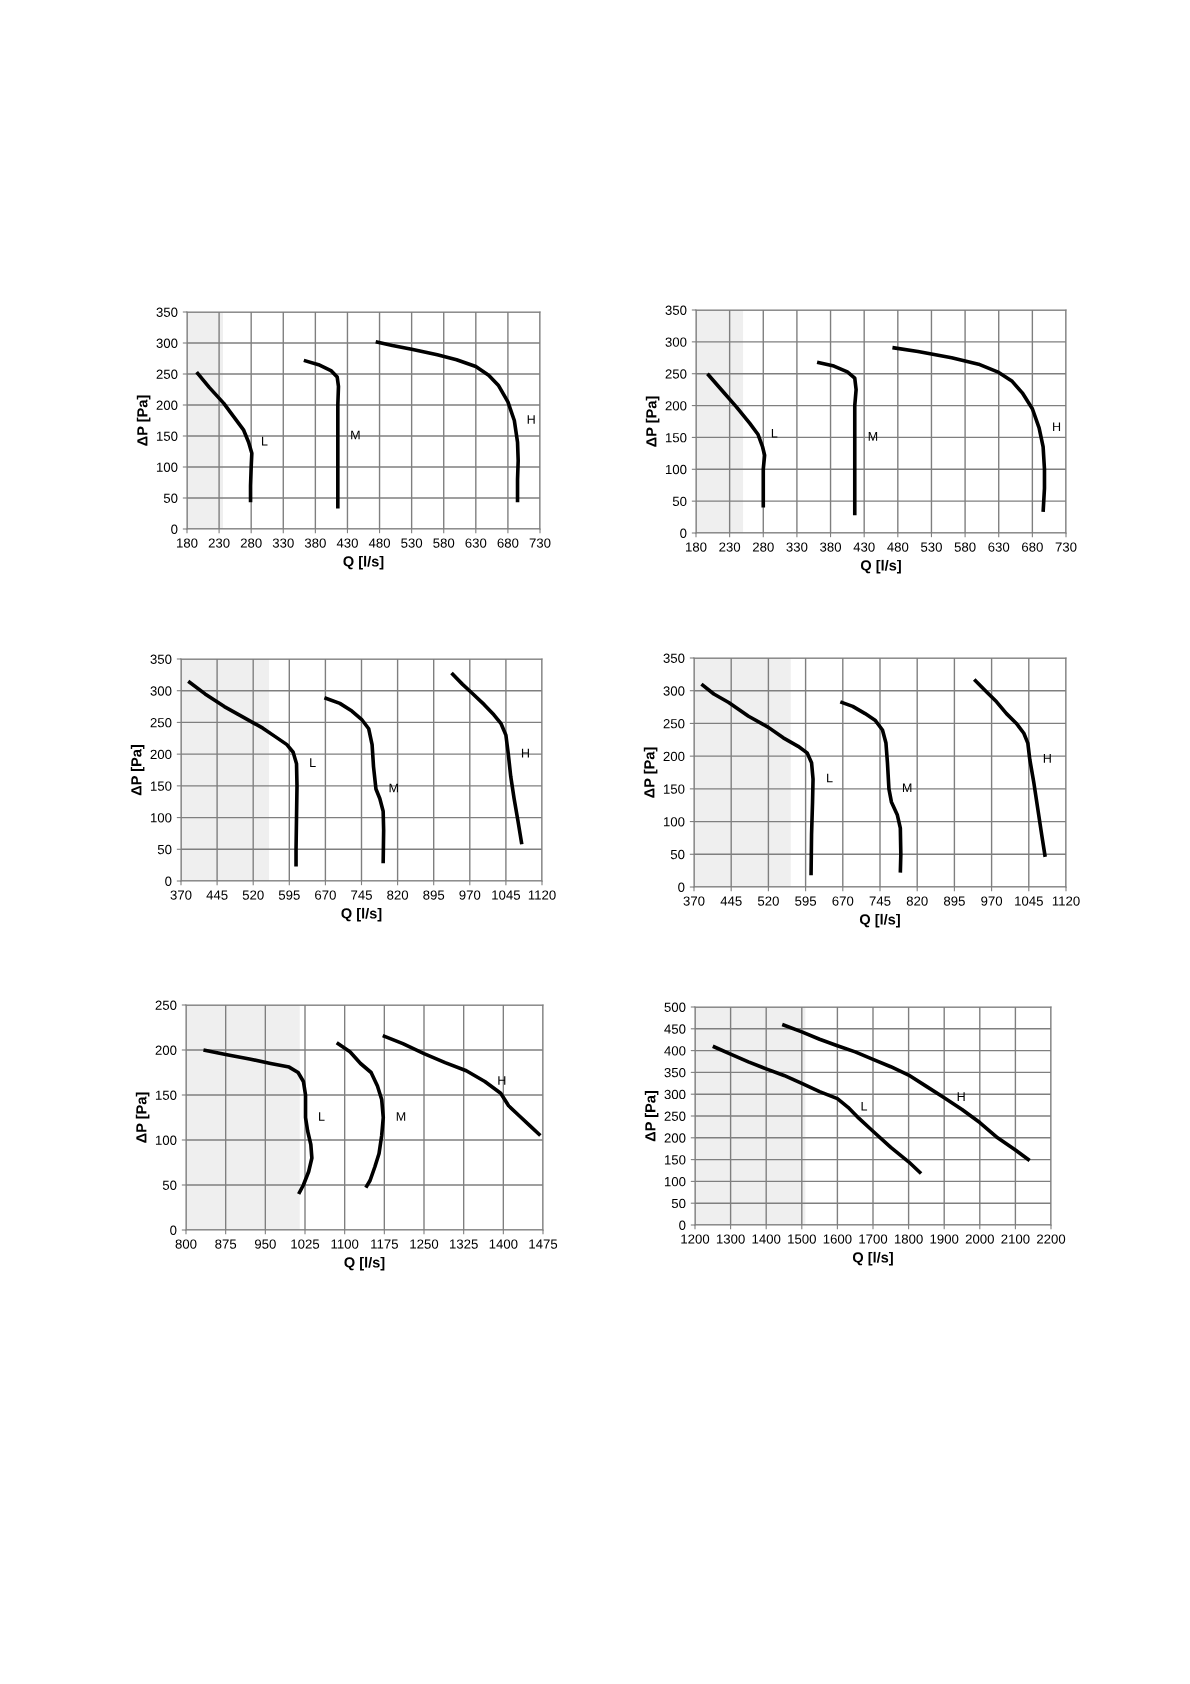 This screenshot has height=1684, width=1190. Describe the element at coordinates (265, 1244) in the screenshot. I see `x-tick-label: 950` at that location.